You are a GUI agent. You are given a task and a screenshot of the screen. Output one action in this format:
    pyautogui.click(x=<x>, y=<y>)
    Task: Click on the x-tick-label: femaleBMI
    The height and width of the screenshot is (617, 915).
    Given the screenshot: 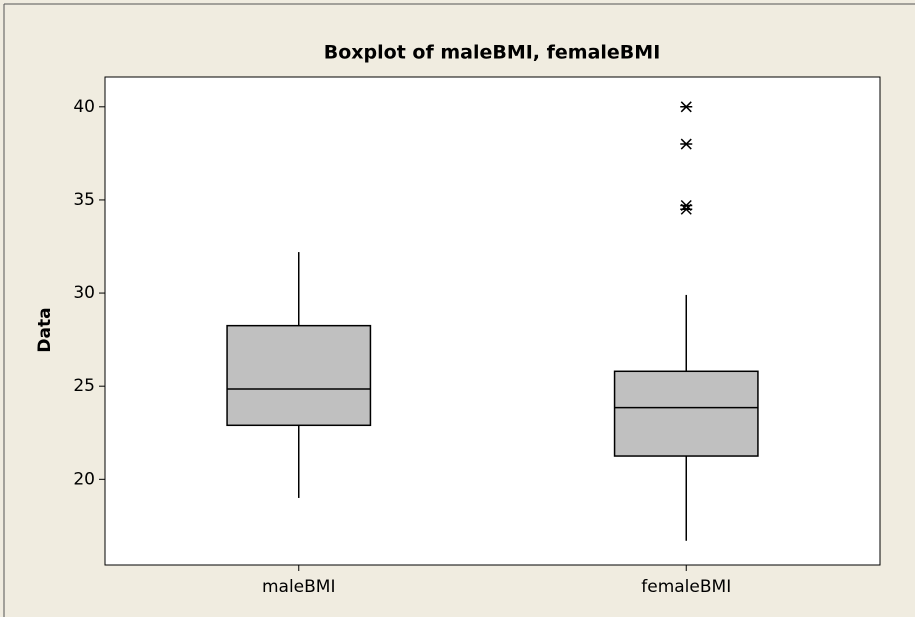 What is the action you would take?
    pyautogui.click(x=686, y=587)
    